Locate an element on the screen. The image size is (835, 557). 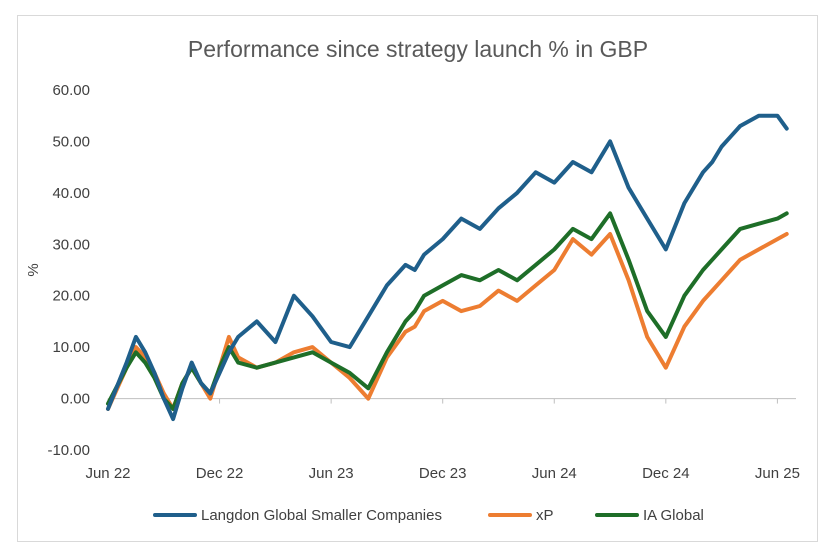
y-tick-label: 20.00 is located at coordinates (71, 296).